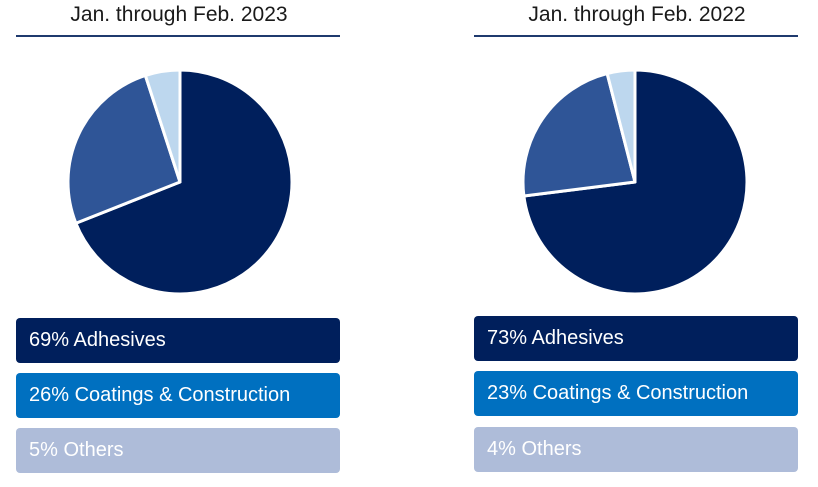 The height and width of the screenshot is (487, 818). I want to click on chart-title: Jan. through Feb. 2023, so click(179, 14).